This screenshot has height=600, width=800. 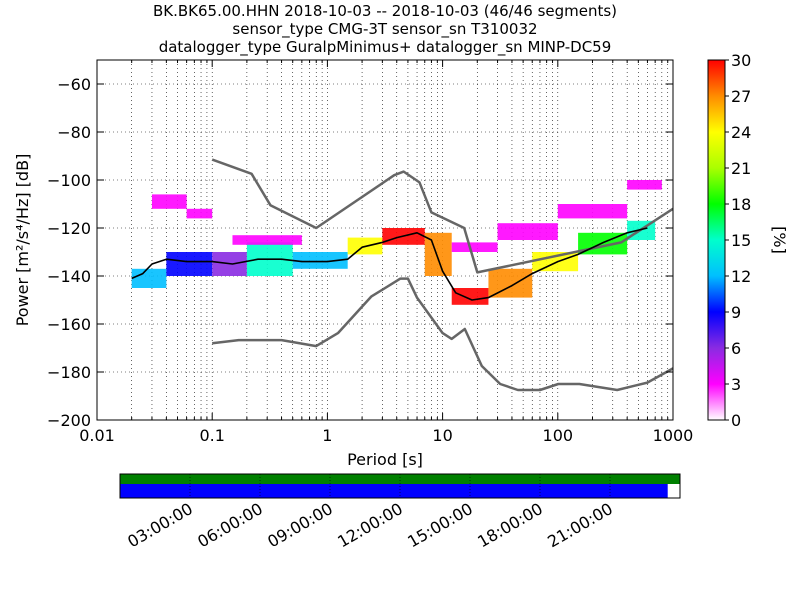 I want to click on timeline-tick-label: 03:00:00, so click(x=160, y=525).